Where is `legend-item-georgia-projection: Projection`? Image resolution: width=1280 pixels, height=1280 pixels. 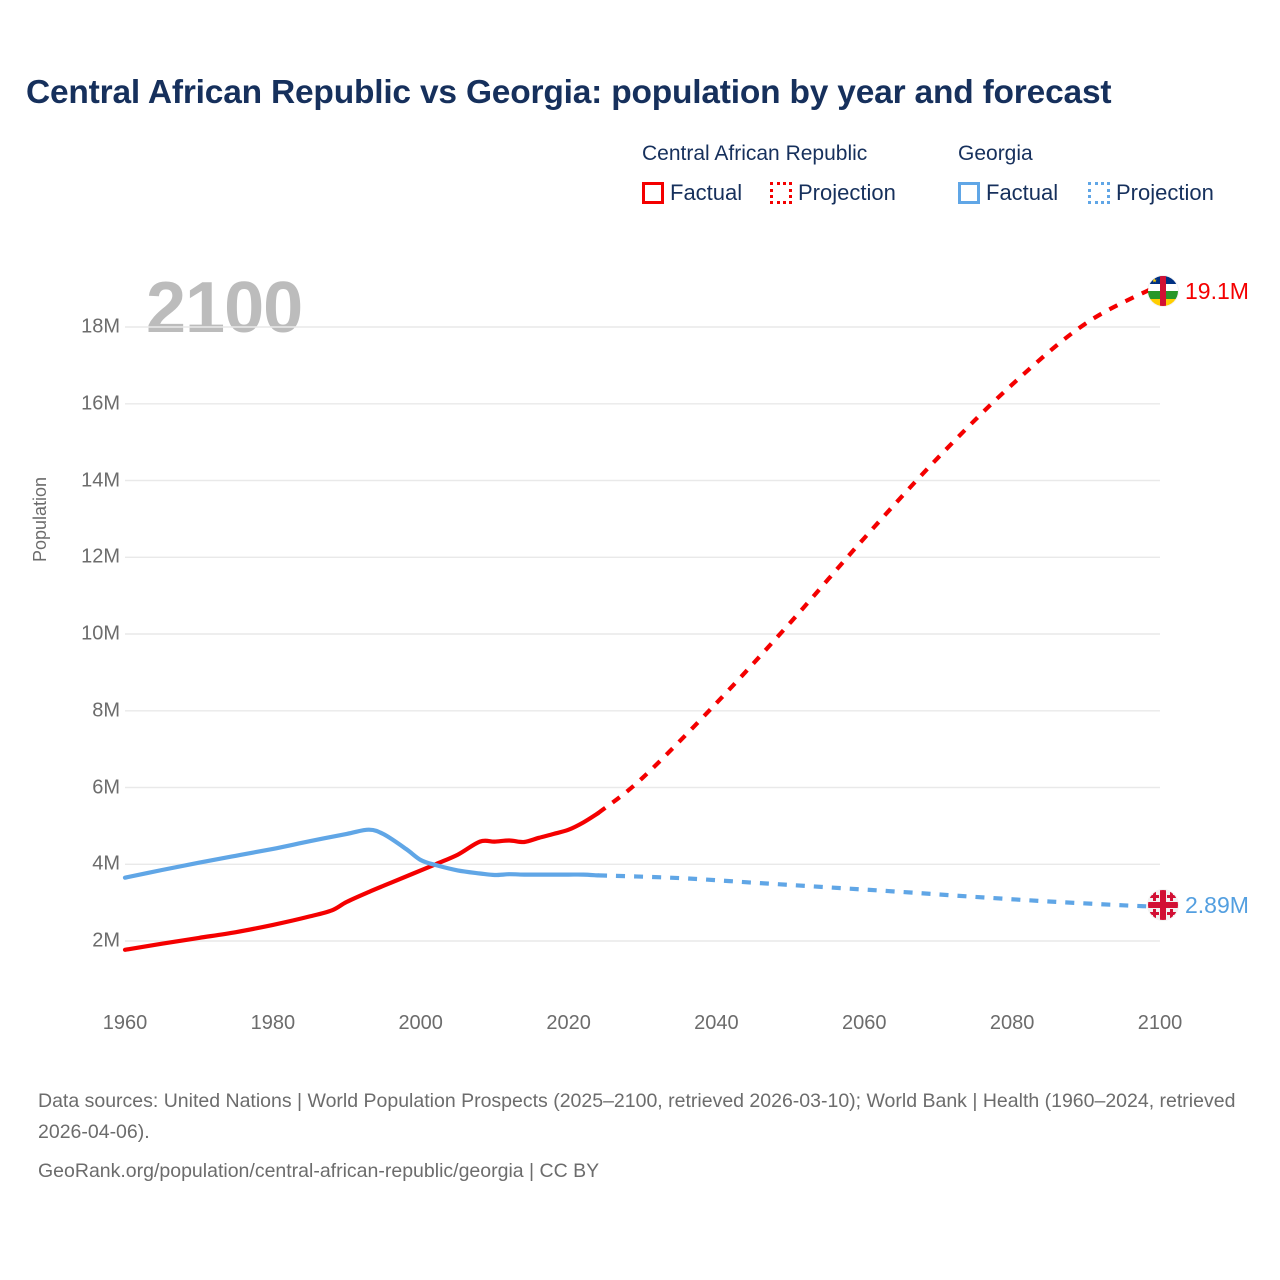 legend-item-georgia-projection: Projection is located at coordinates (1151, 193).